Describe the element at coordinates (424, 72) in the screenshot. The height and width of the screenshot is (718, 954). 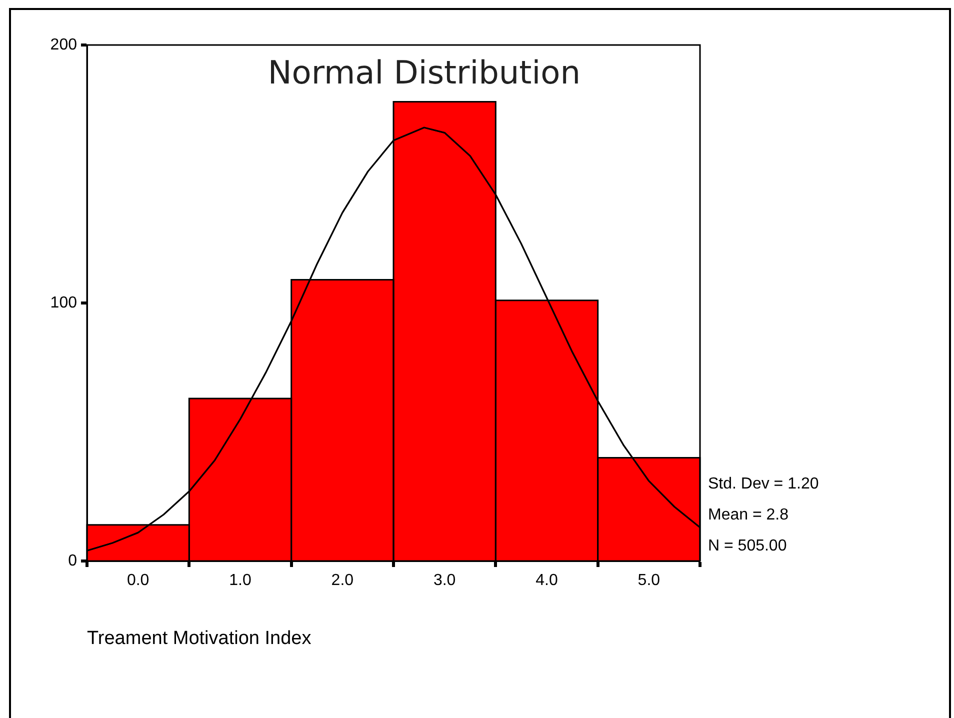
I see `chart-title: Normal Distribution` at that location.